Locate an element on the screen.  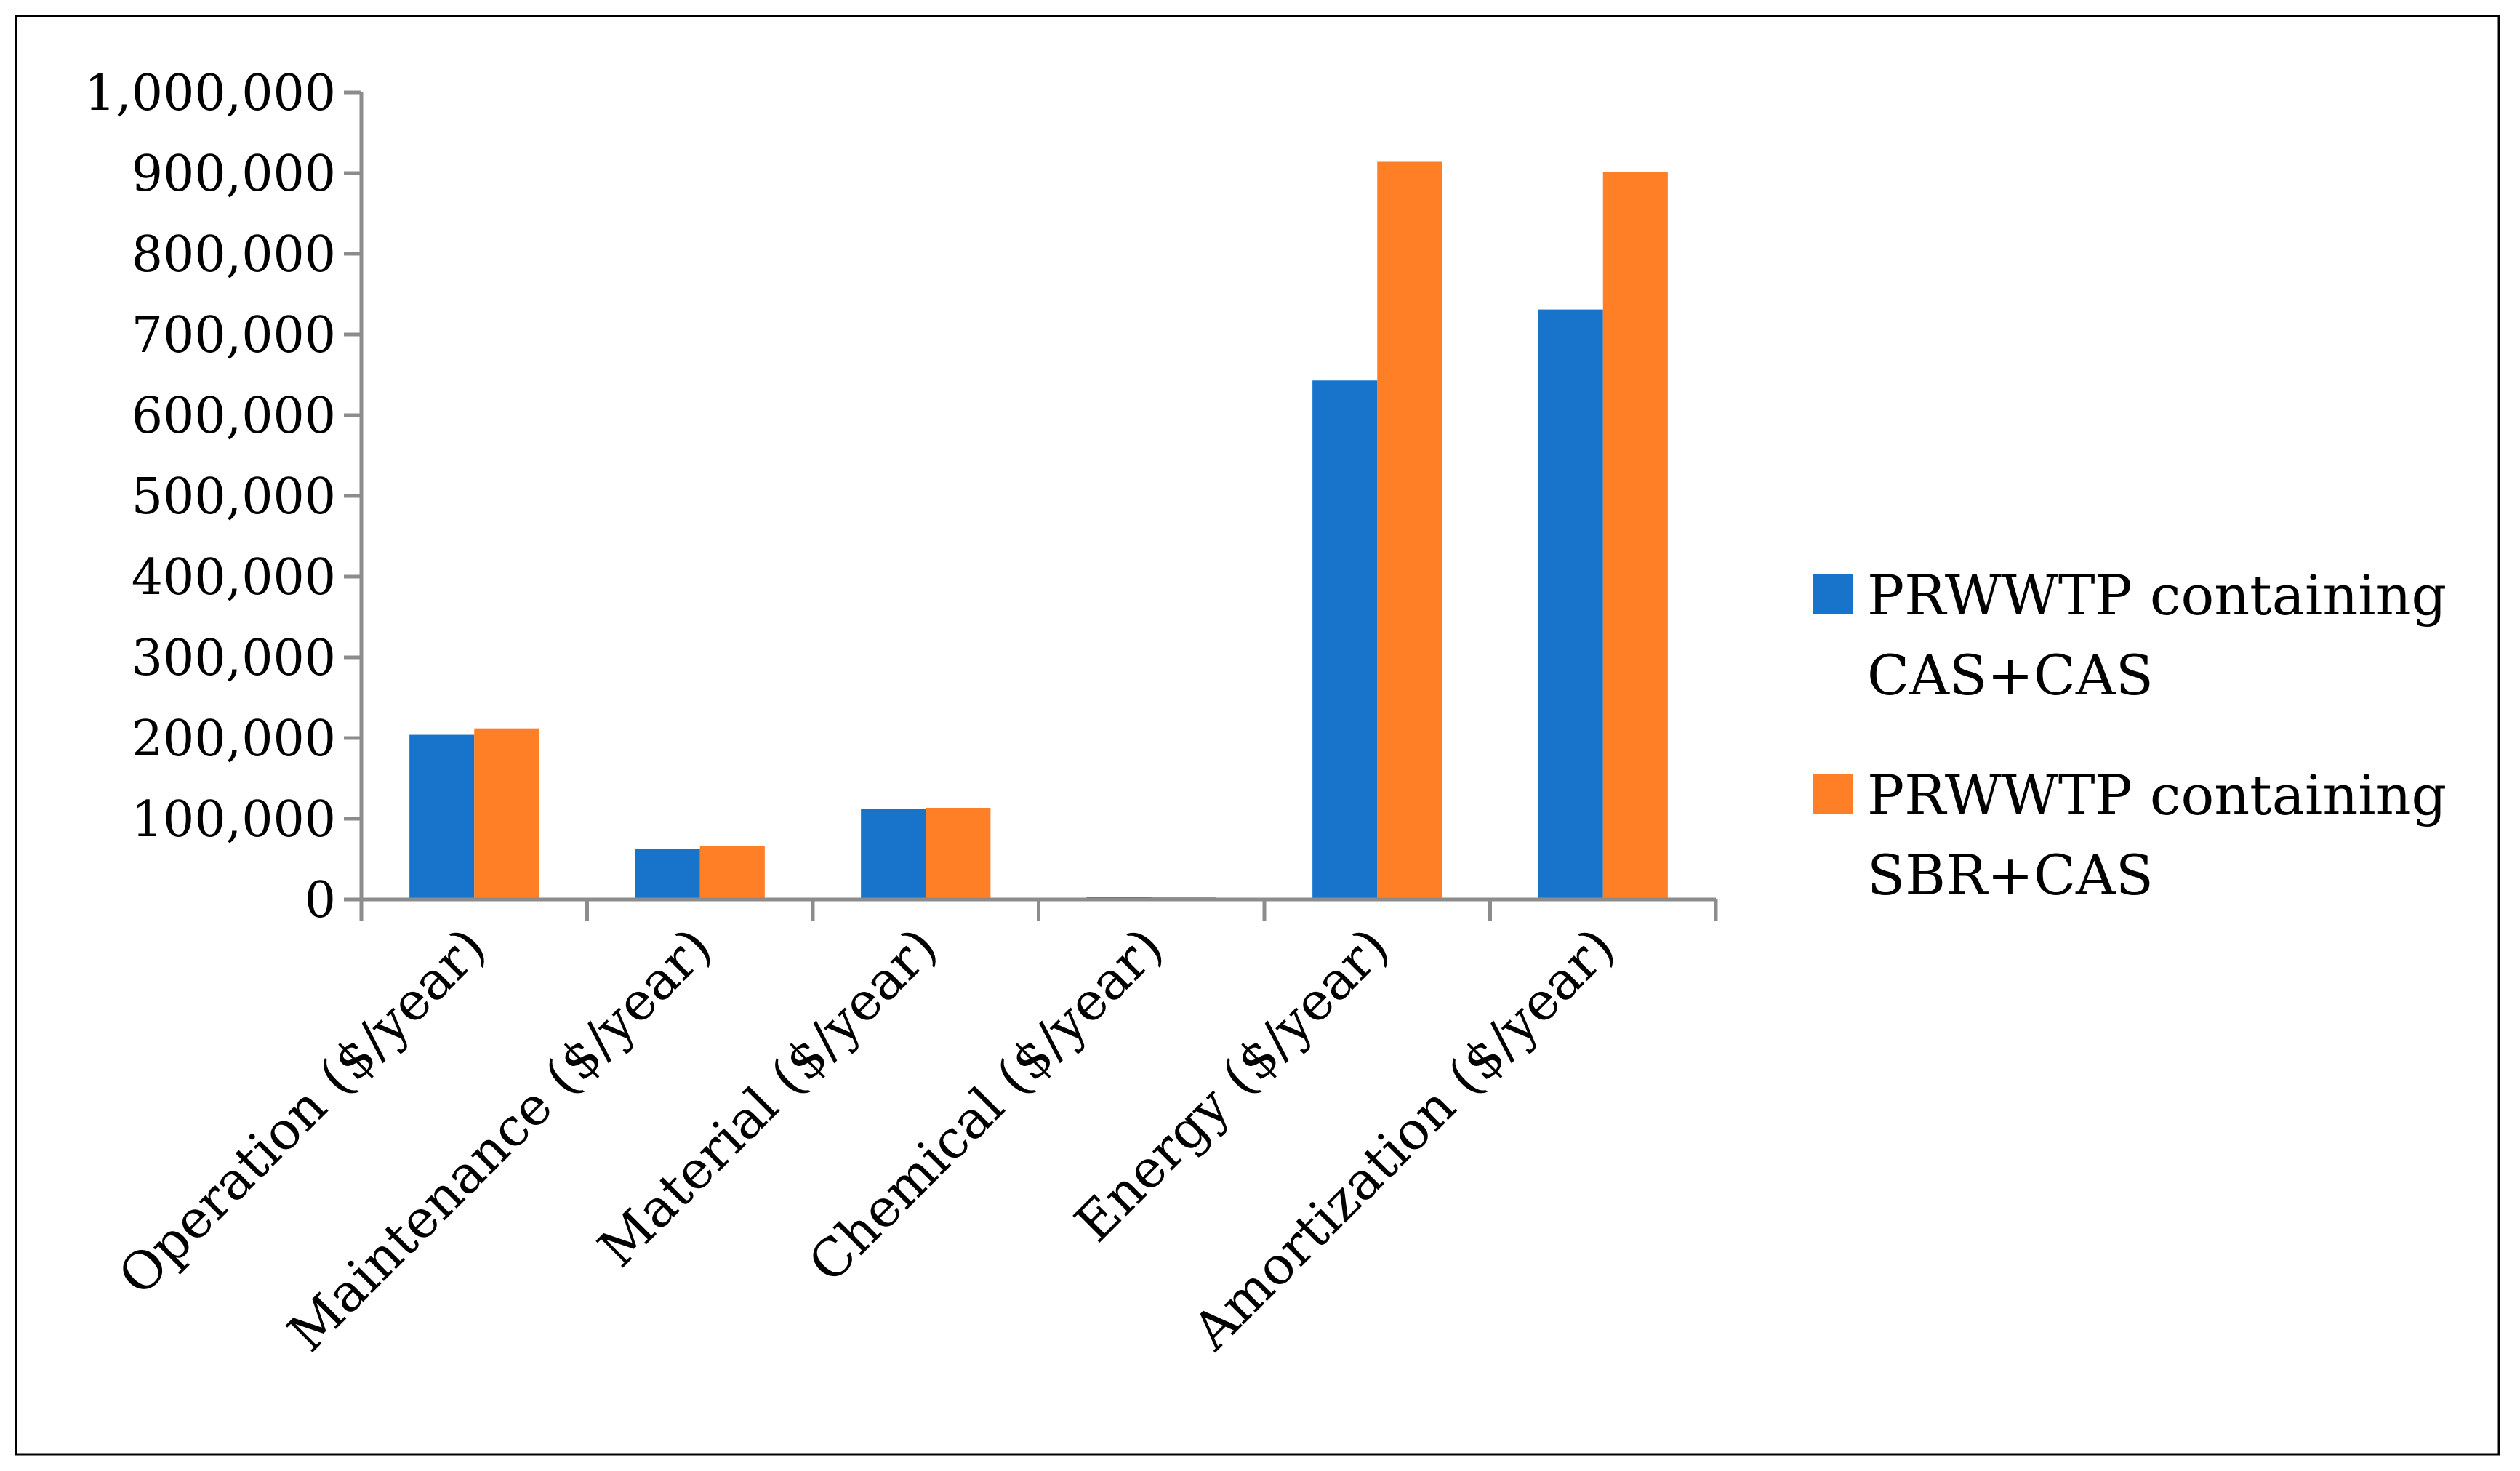
y-tick-label: 500,000 is located at coordinates (234, 497).